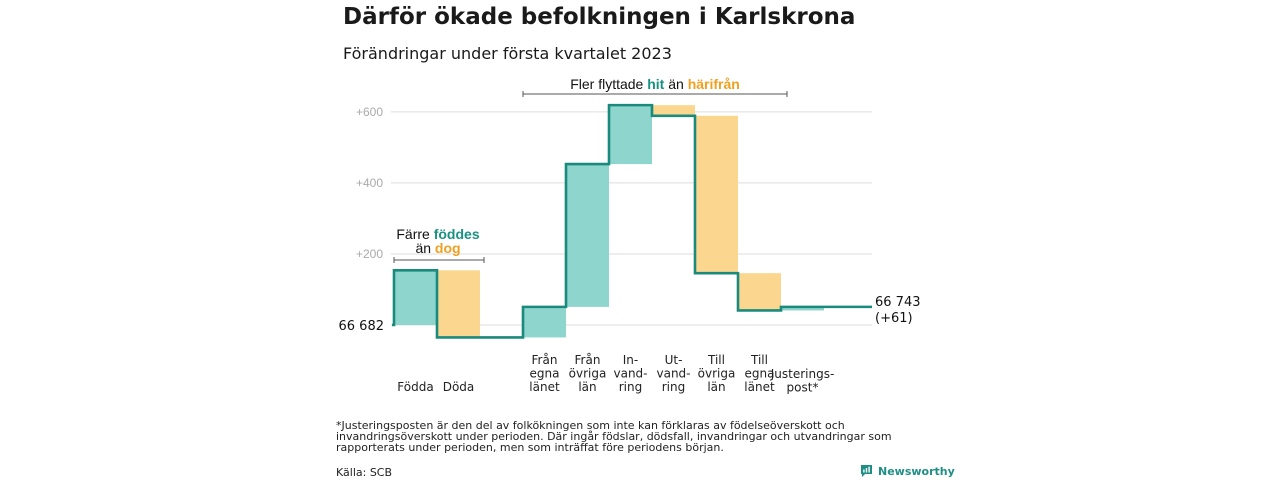 The width and height of the screenshot is (1280, 480). I want to click on category-label: Från egna länet, so click(544, 373).